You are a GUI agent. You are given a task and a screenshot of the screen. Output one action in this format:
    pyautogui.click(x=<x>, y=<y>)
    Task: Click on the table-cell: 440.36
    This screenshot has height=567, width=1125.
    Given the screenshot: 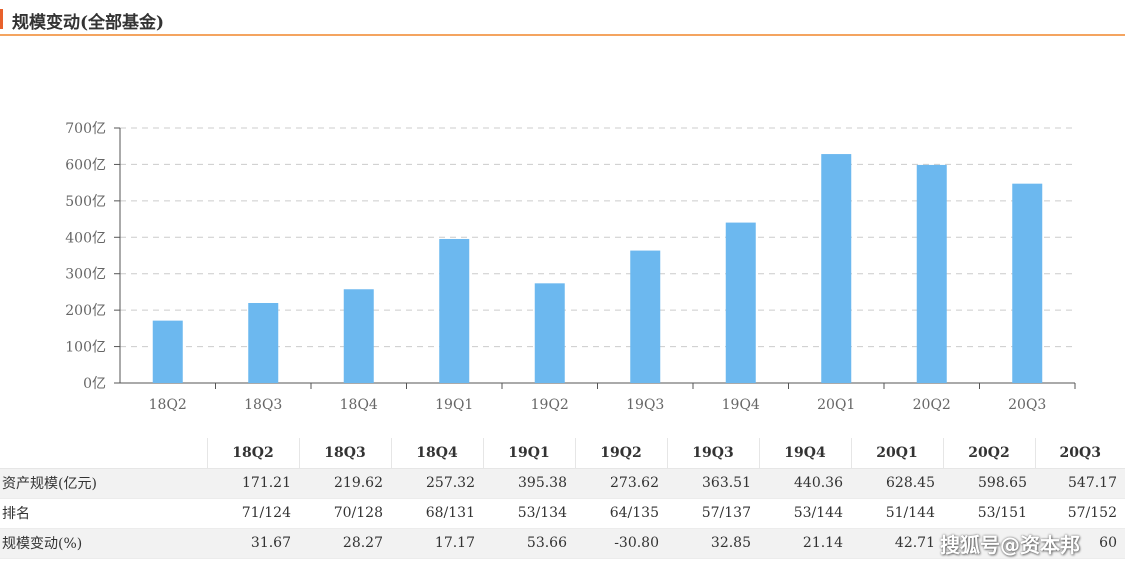 What is the action you would take?
    pyautogui.click(x=805, y=483)
    